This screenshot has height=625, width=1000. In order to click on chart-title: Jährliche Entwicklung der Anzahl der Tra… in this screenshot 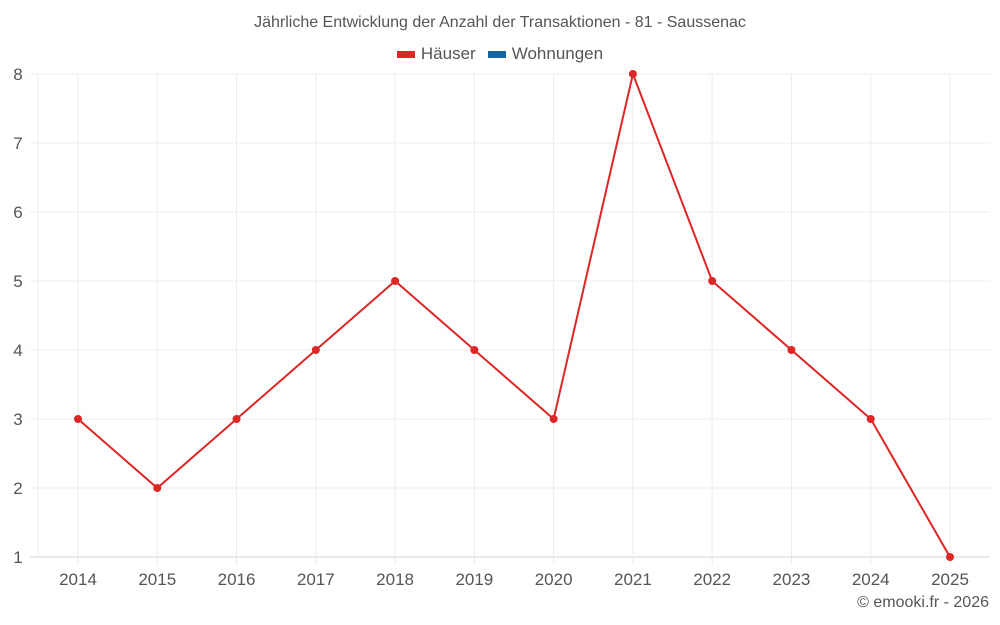, I will do `click(500, 22)`.